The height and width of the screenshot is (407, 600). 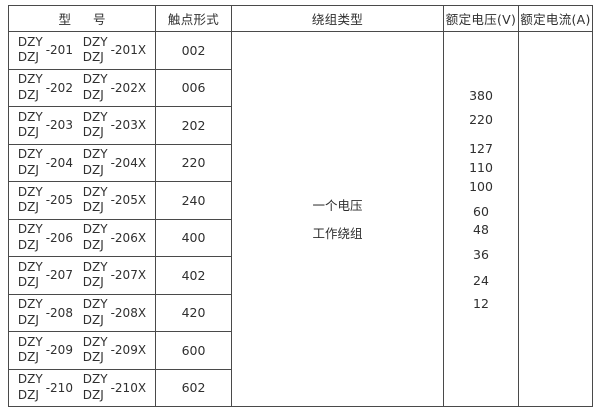 I want to click on model-cell: DZY DZJ -205 DZY DZJ -205X, so click(x=82, y=200).